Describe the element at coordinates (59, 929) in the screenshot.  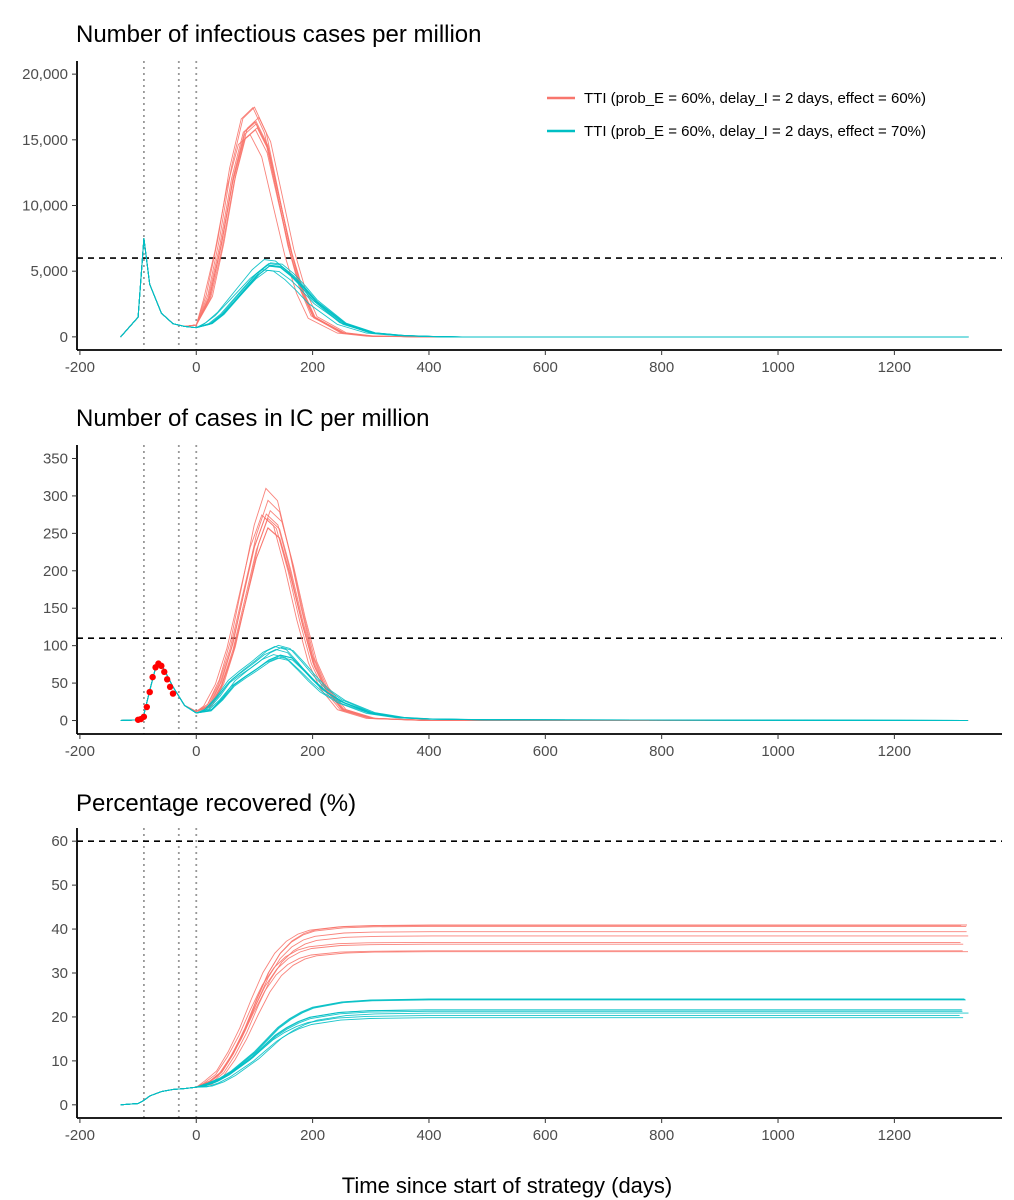
I see `y-tick-label: 40` at that location.